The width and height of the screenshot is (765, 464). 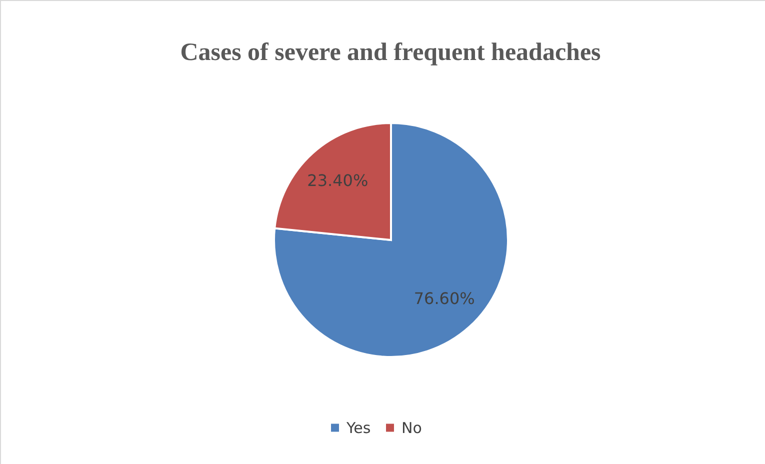 I want to click on legend-label: No, so click(x=412, y=427).